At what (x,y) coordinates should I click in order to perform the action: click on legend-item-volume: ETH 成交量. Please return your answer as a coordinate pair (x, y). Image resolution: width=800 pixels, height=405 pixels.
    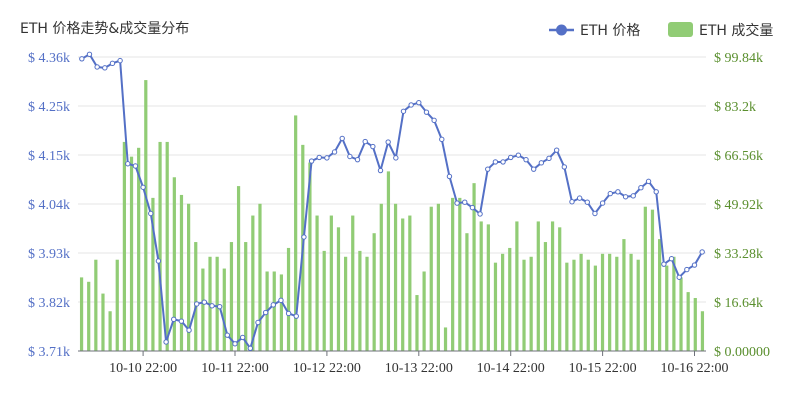
    Looking at the image, I should click on (720, 30).